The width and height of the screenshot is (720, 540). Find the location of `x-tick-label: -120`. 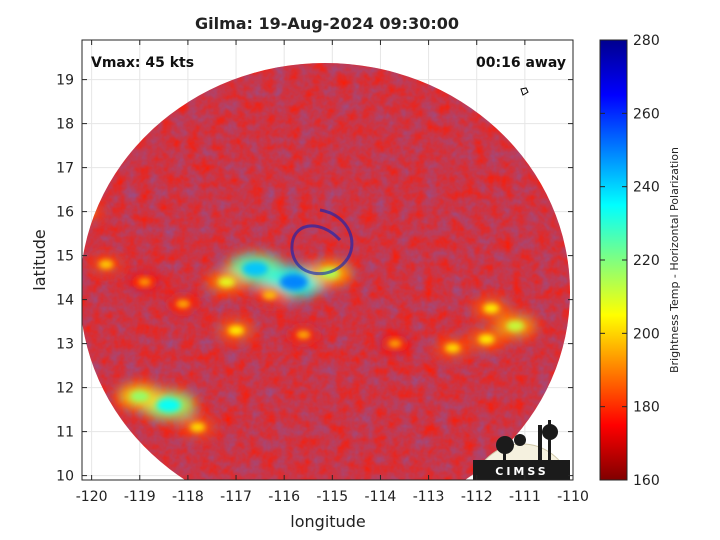

x-tick-label: -120 is located at coordinates (92, 497).